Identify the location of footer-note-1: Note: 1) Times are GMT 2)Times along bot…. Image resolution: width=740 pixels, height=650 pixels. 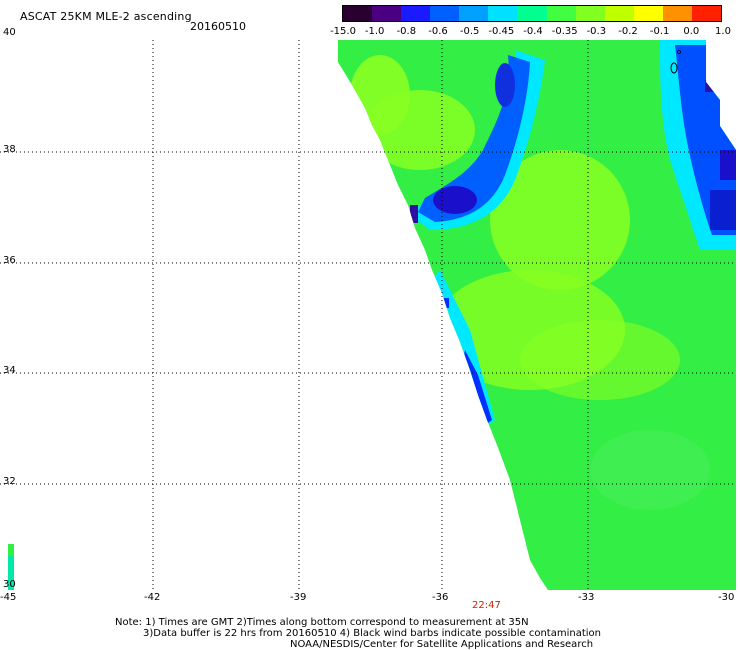
(322, 622).